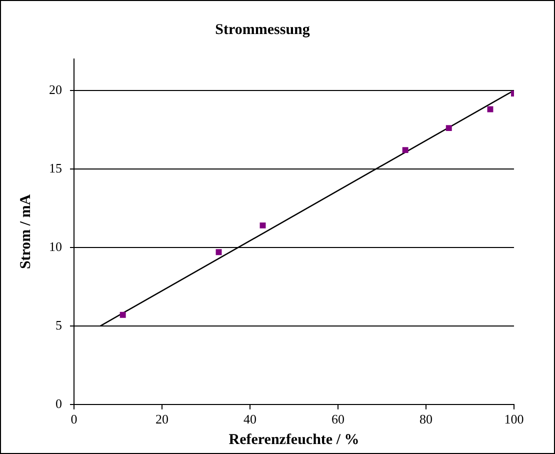  What do you see at coordinates (162, 419) in the screenshot?
I see `x-tick-label: 20` at bounding box center [162, 419].